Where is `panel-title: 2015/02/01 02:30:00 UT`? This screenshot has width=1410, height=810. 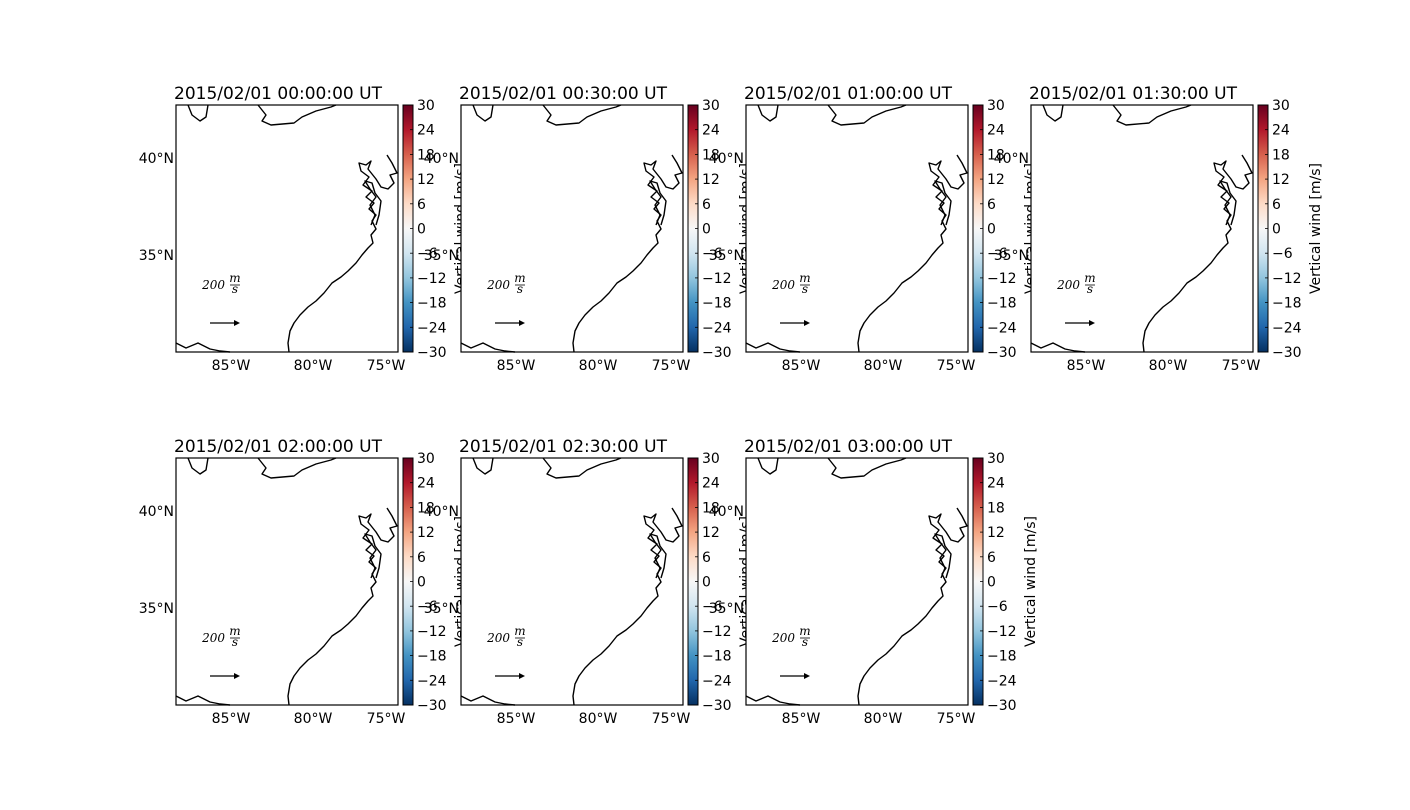 panel-title: 2015/02/01 02:30:00 UT is located at coordinates (563, 447).